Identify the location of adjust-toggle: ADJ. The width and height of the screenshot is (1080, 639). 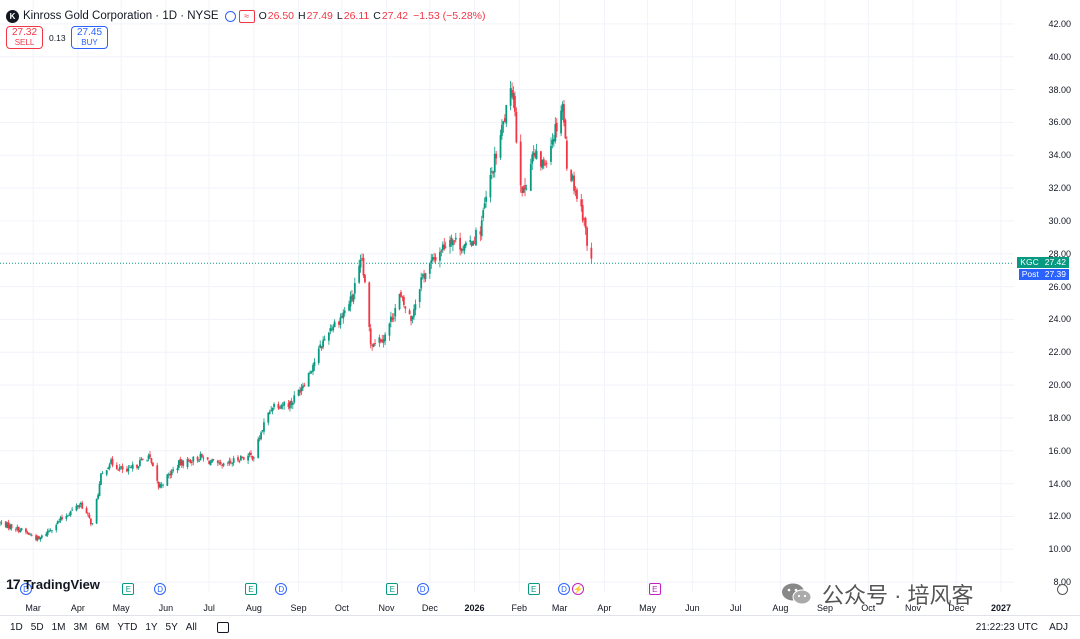
(1058, 627).